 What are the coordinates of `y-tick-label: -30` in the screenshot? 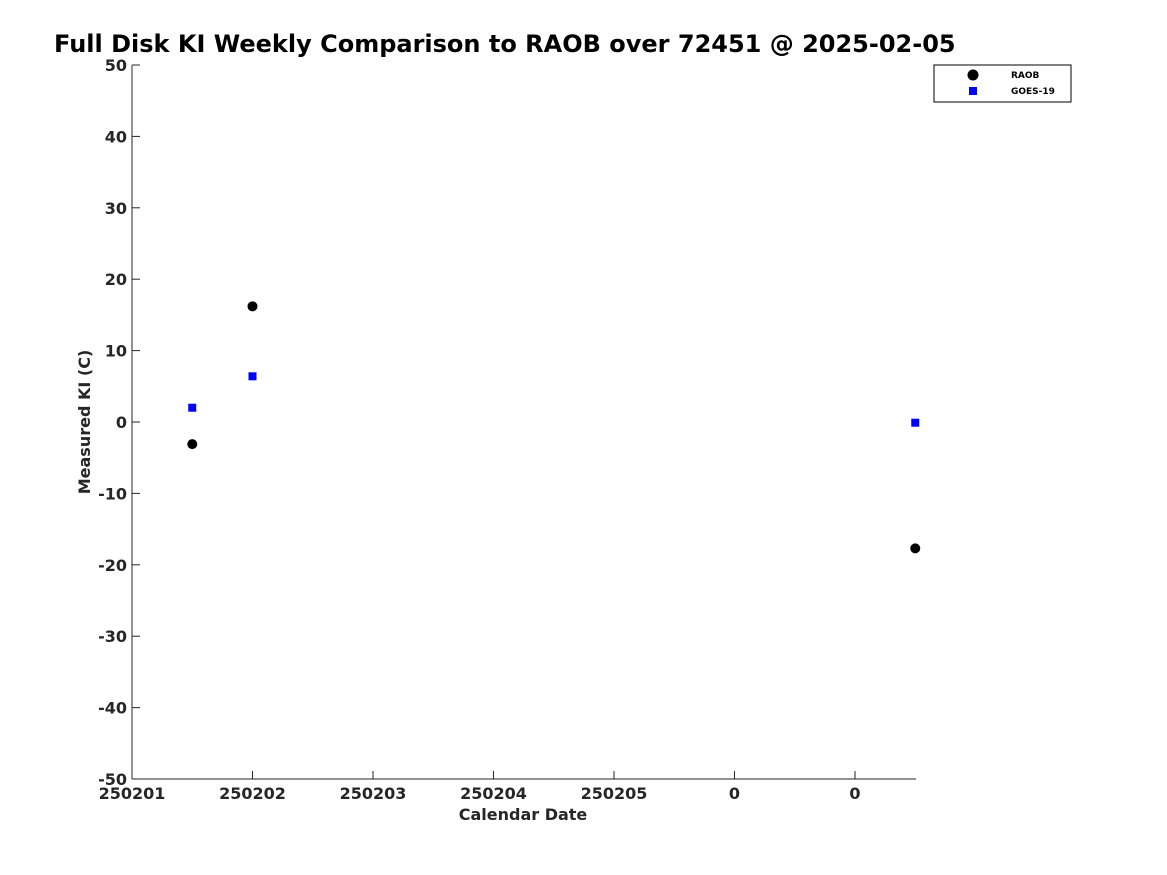 It's located at (112, 636).